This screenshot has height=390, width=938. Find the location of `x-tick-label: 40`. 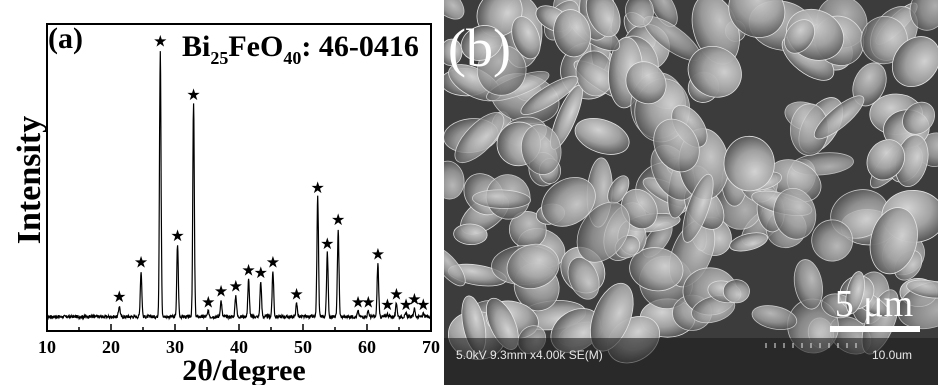

x-tick-label: 40 is located at coordinates (239, 347).